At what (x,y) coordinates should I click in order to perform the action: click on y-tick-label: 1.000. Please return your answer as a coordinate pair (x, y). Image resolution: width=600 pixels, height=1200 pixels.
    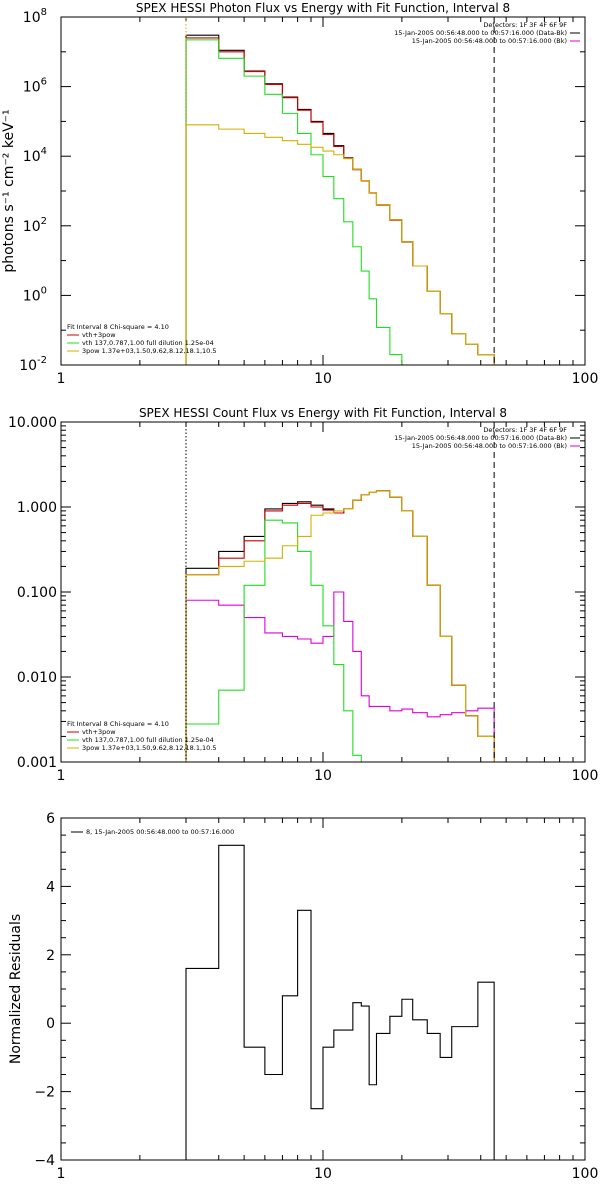
    Looking at the image, I should click on (37, 508).